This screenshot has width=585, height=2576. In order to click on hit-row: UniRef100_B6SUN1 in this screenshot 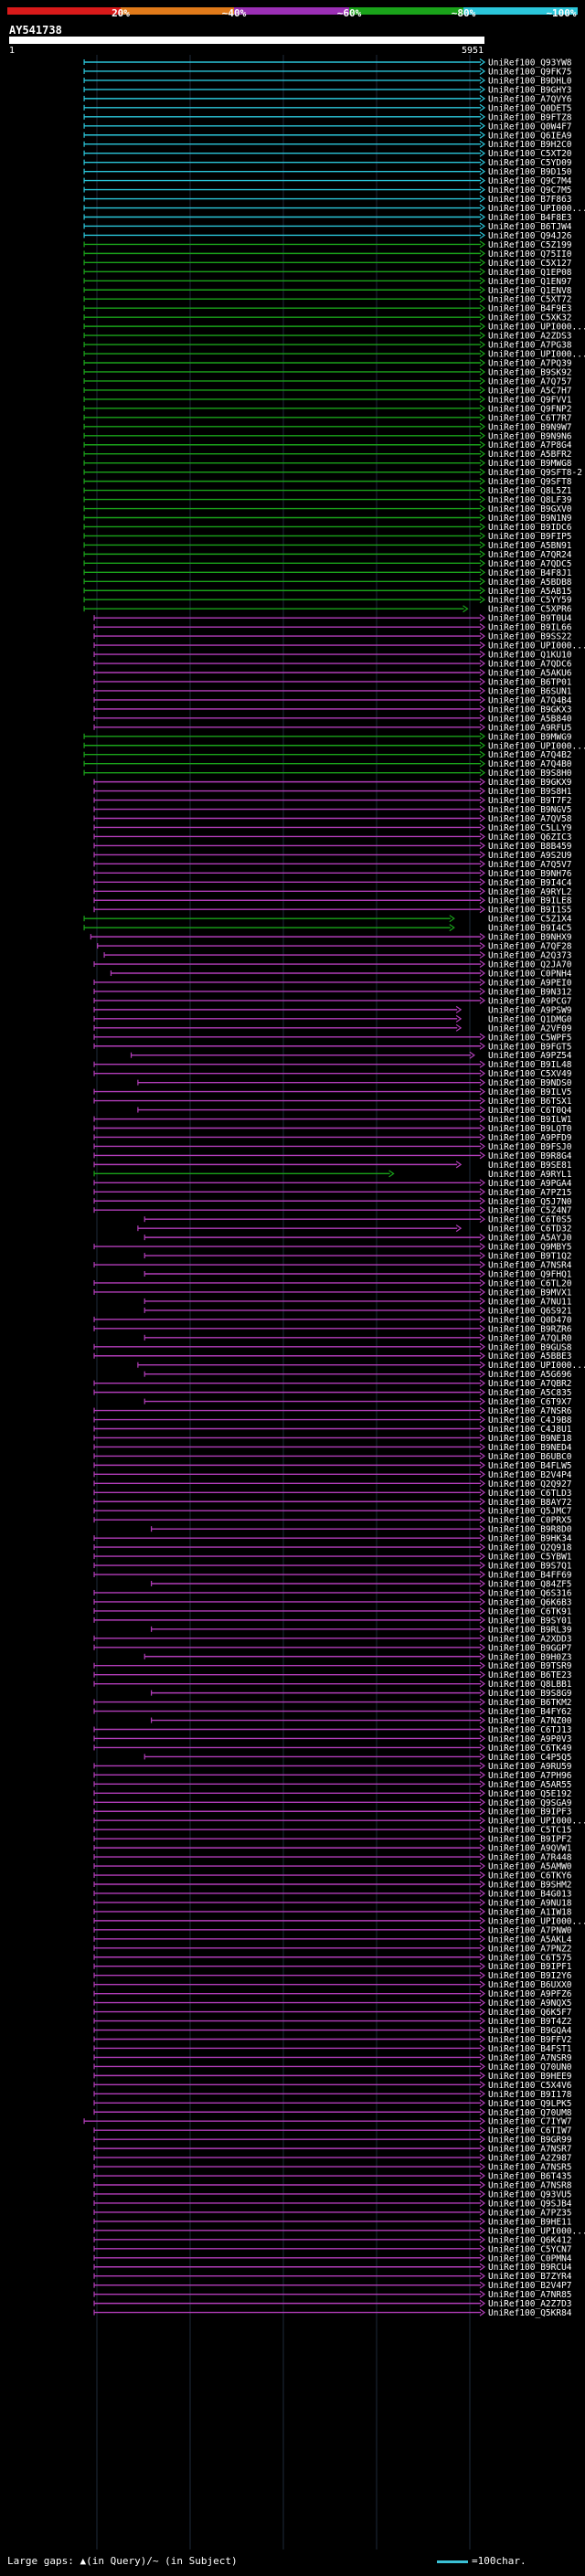, I will do `click(332, 691)`.